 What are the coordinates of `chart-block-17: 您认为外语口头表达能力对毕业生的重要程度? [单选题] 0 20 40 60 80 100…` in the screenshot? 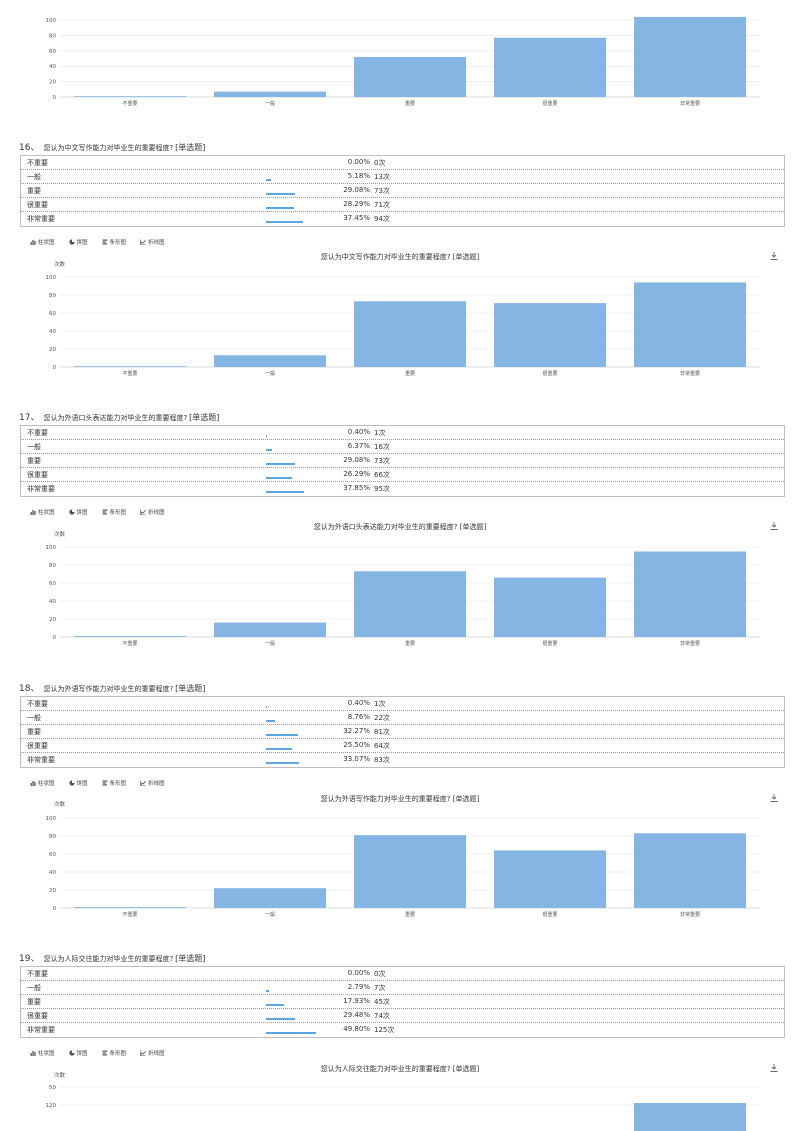 It's located at (400, 585).